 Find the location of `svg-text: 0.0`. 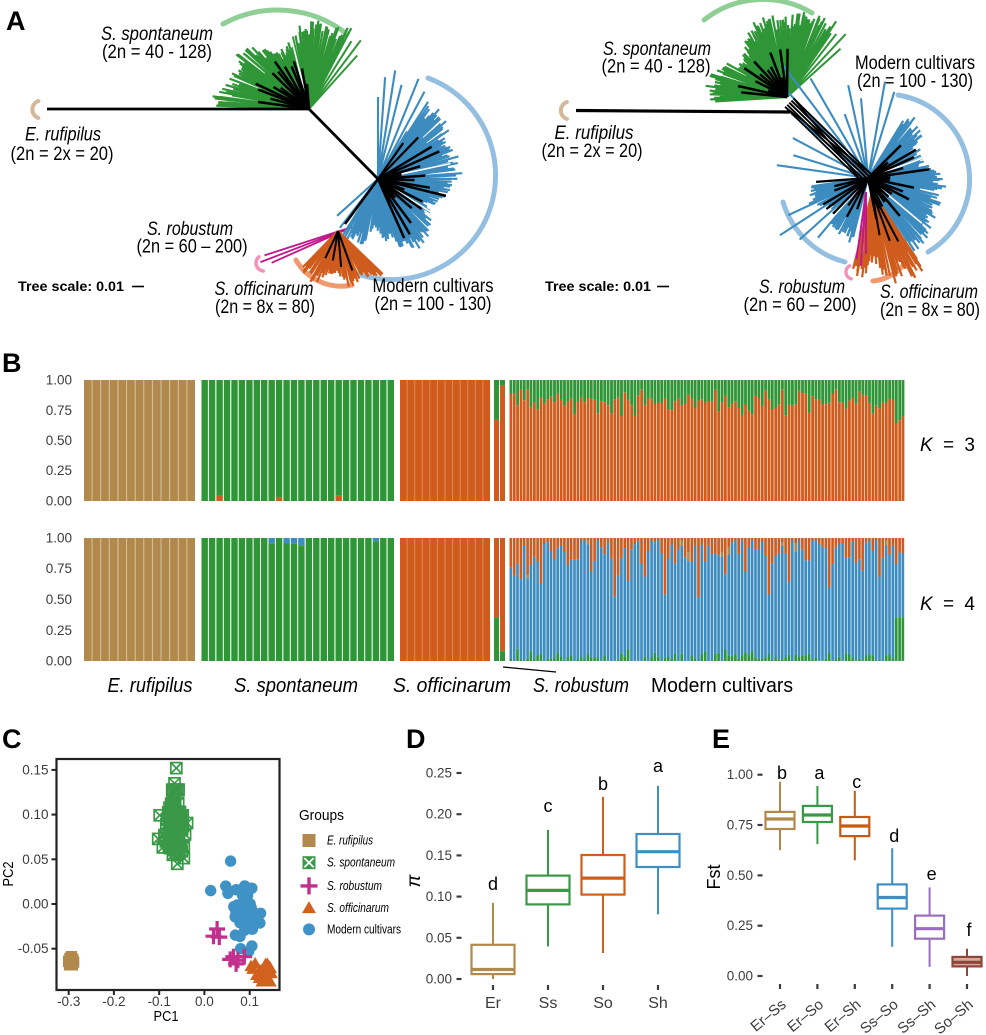

svg-text: 0.0 is located at coordinates (204, 1001).